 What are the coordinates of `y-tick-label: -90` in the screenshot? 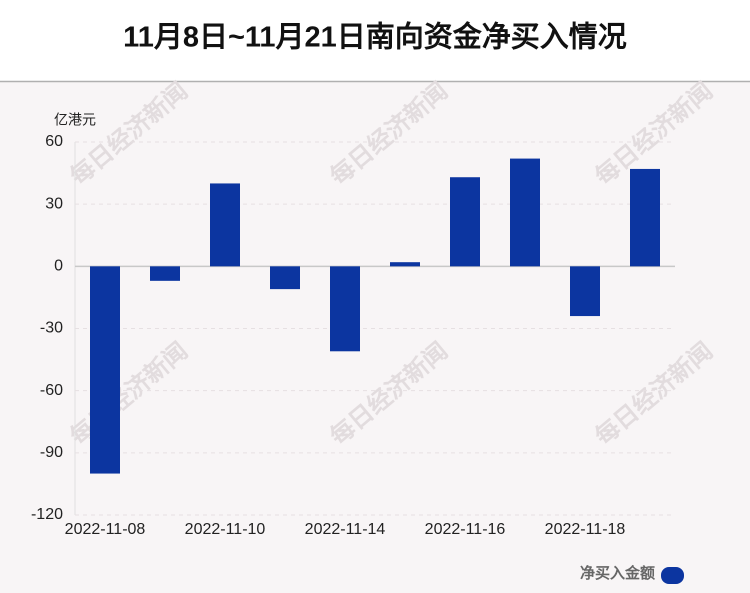 It's located at (51, 452).